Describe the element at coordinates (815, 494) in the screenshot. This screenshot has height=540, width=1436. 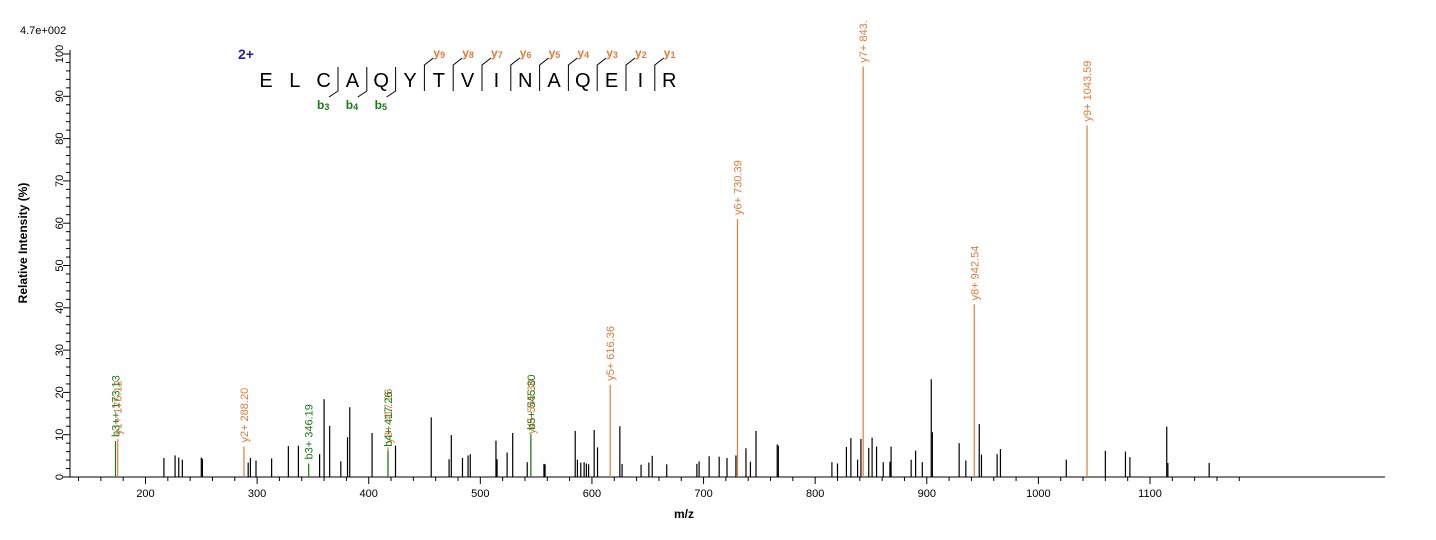
I see `x-tick-label: 800` at that location.